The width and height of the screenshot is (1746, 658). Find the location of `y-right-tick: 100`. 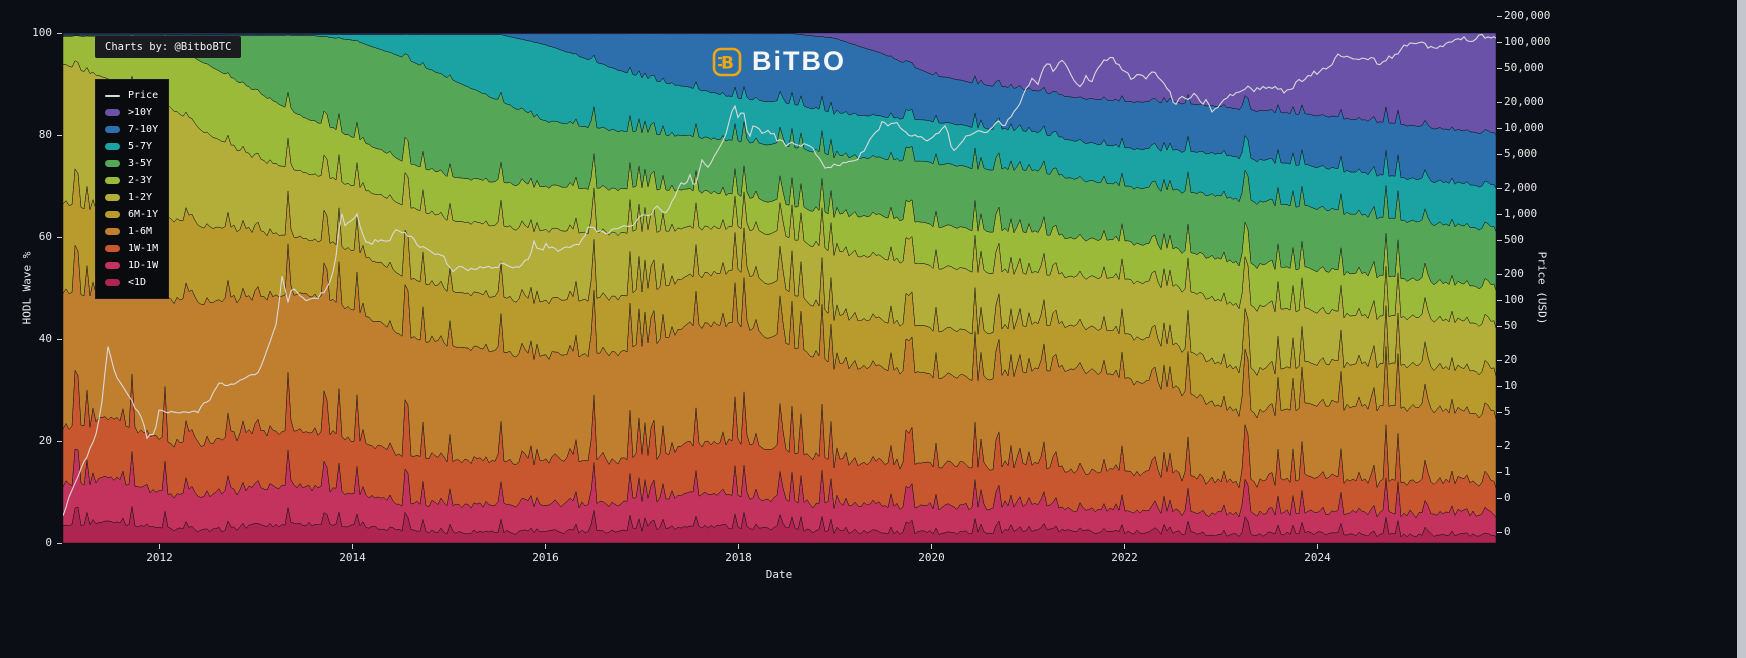

y-right-tick: 100 is located at coordinates (1514, 299).